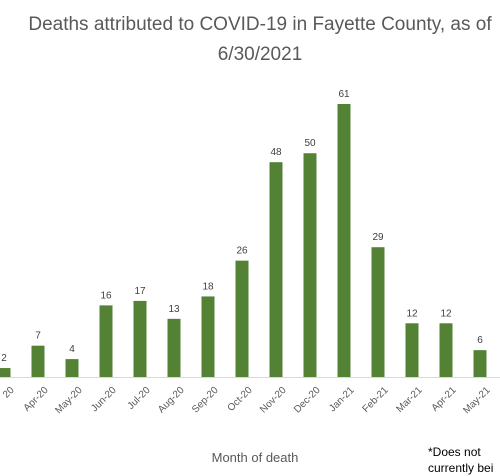 Image resolution: width=500 pixels, height=476 pixels. I want to click on data-label-mar-21: 12, so click(412, 313).